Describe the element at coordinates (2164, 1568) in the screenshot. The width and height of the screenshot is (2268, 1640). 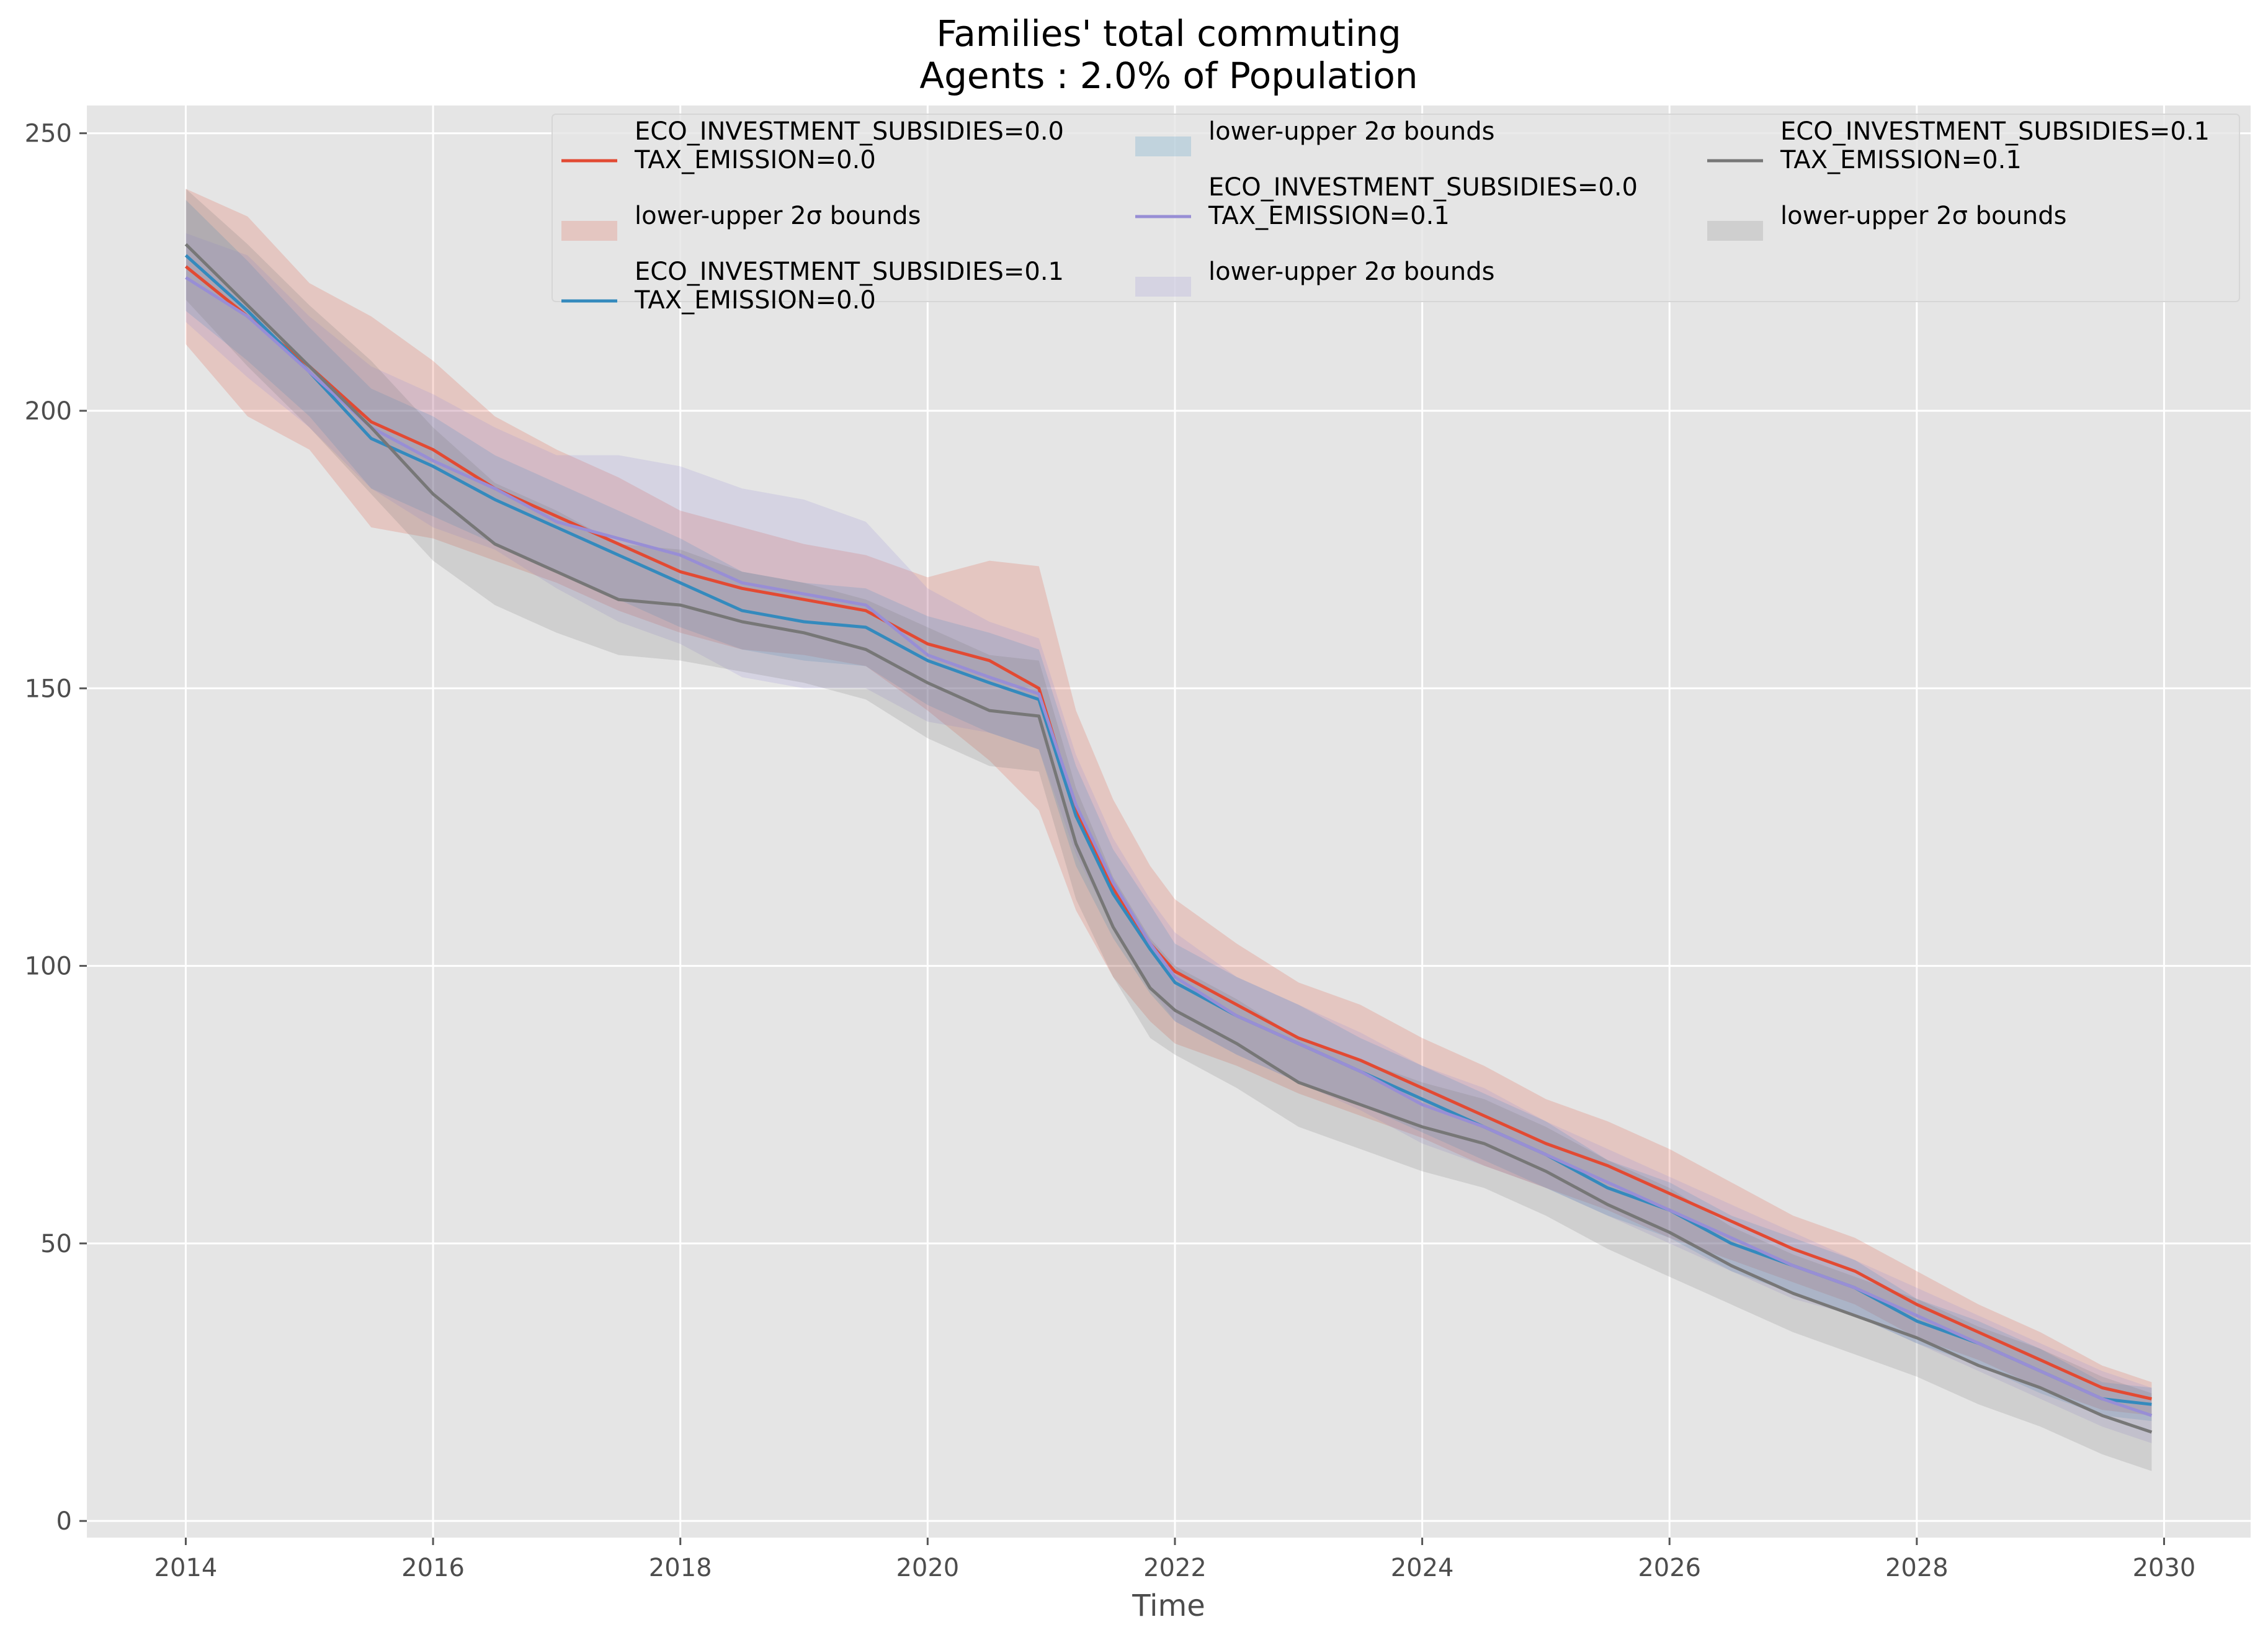
I see `x-tick-label: 2030` at that location.